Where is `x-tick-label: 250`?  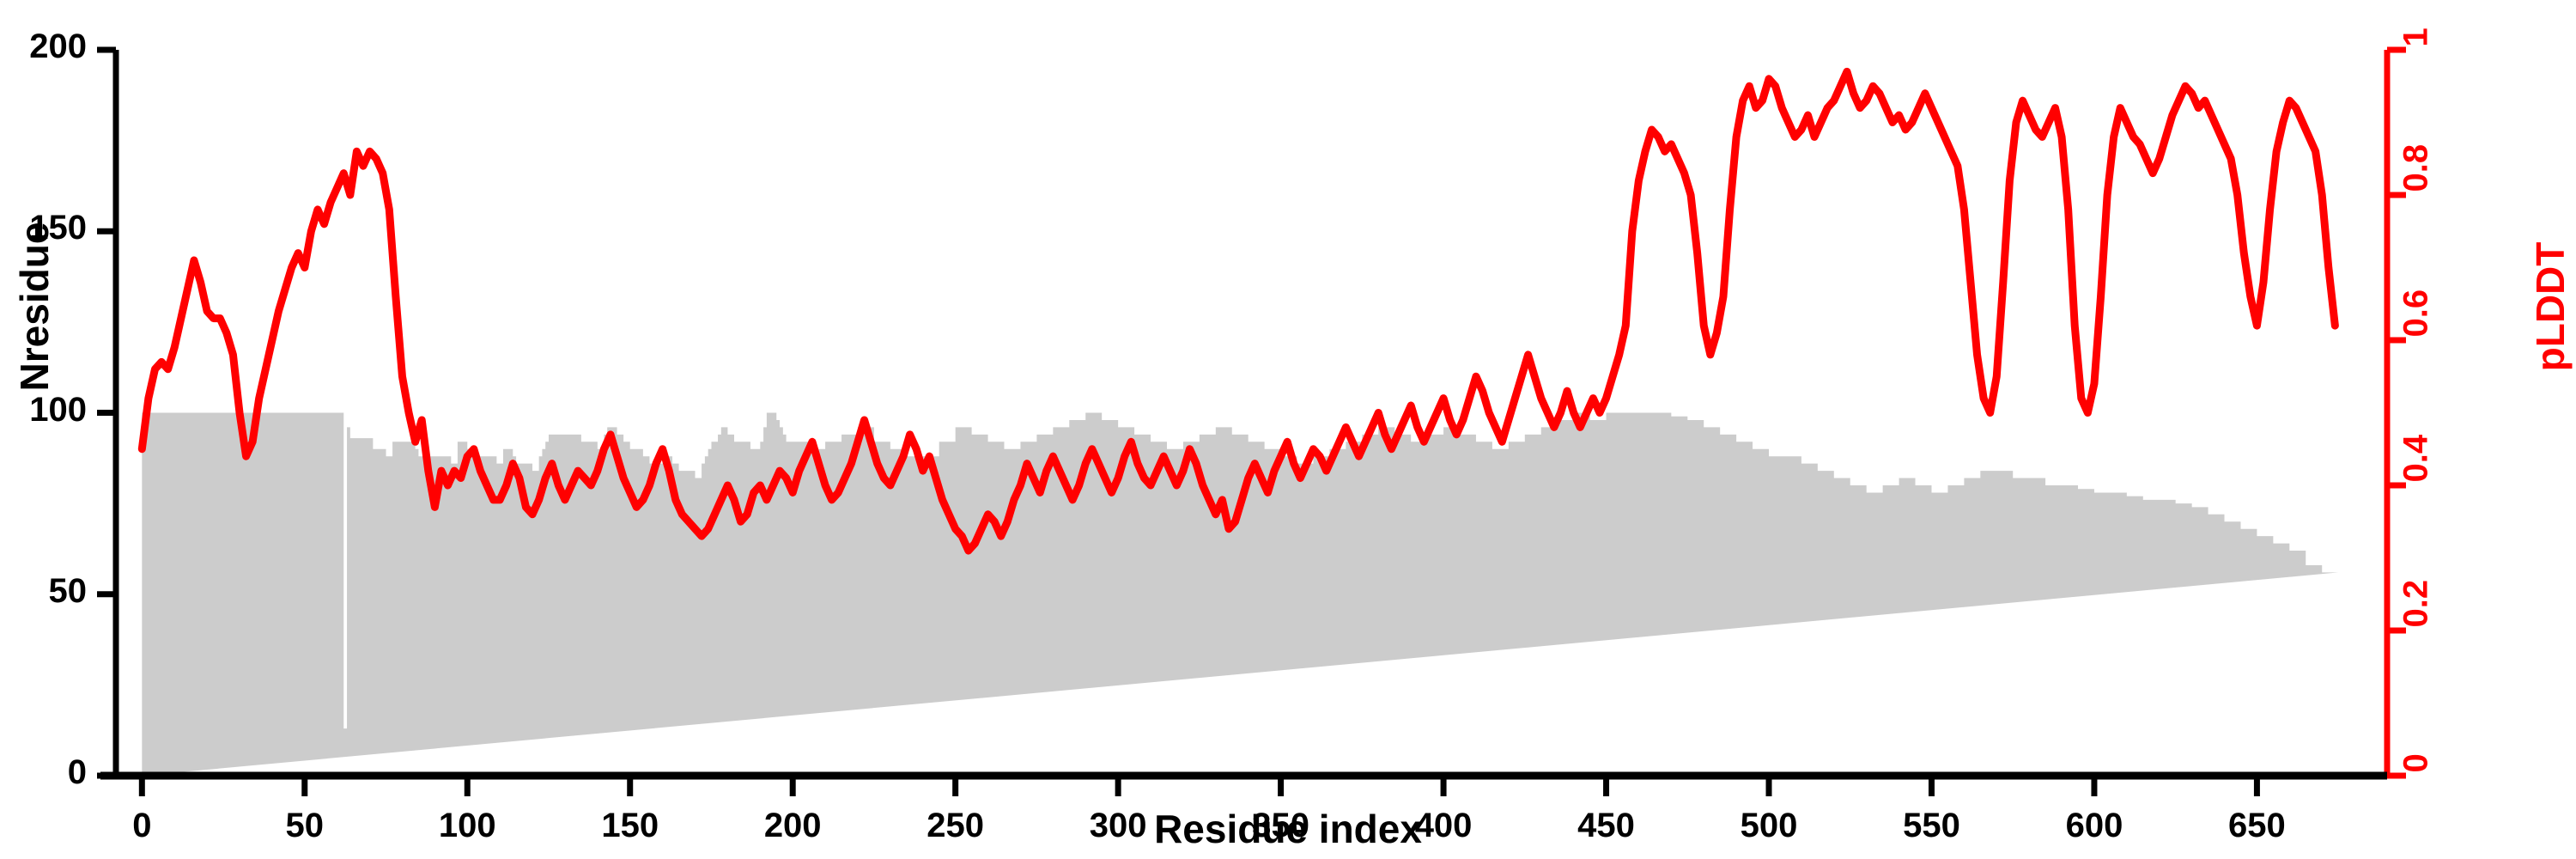 x-tick-label: 250 is located at coordinates (956, 826).